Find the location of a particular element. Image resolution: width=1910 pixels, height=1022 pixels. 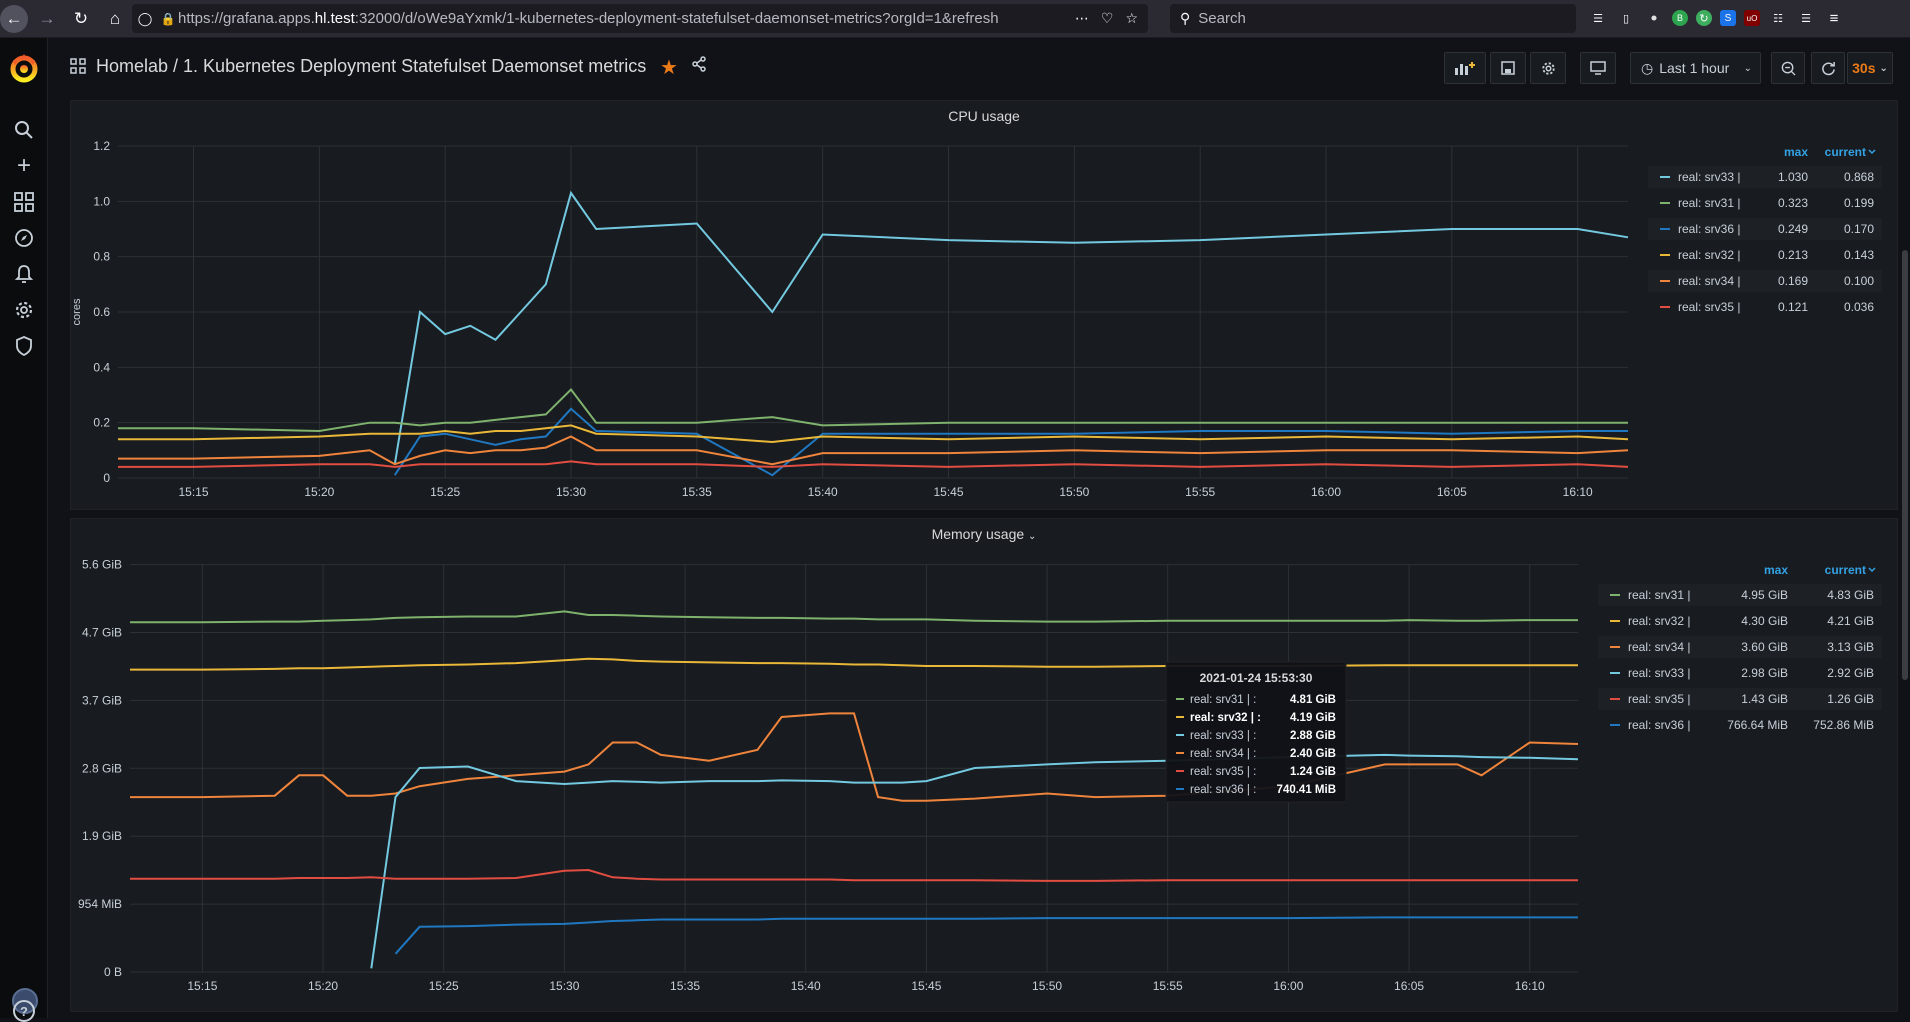

reload-button: ↻ is located at coordinates (81, 18).